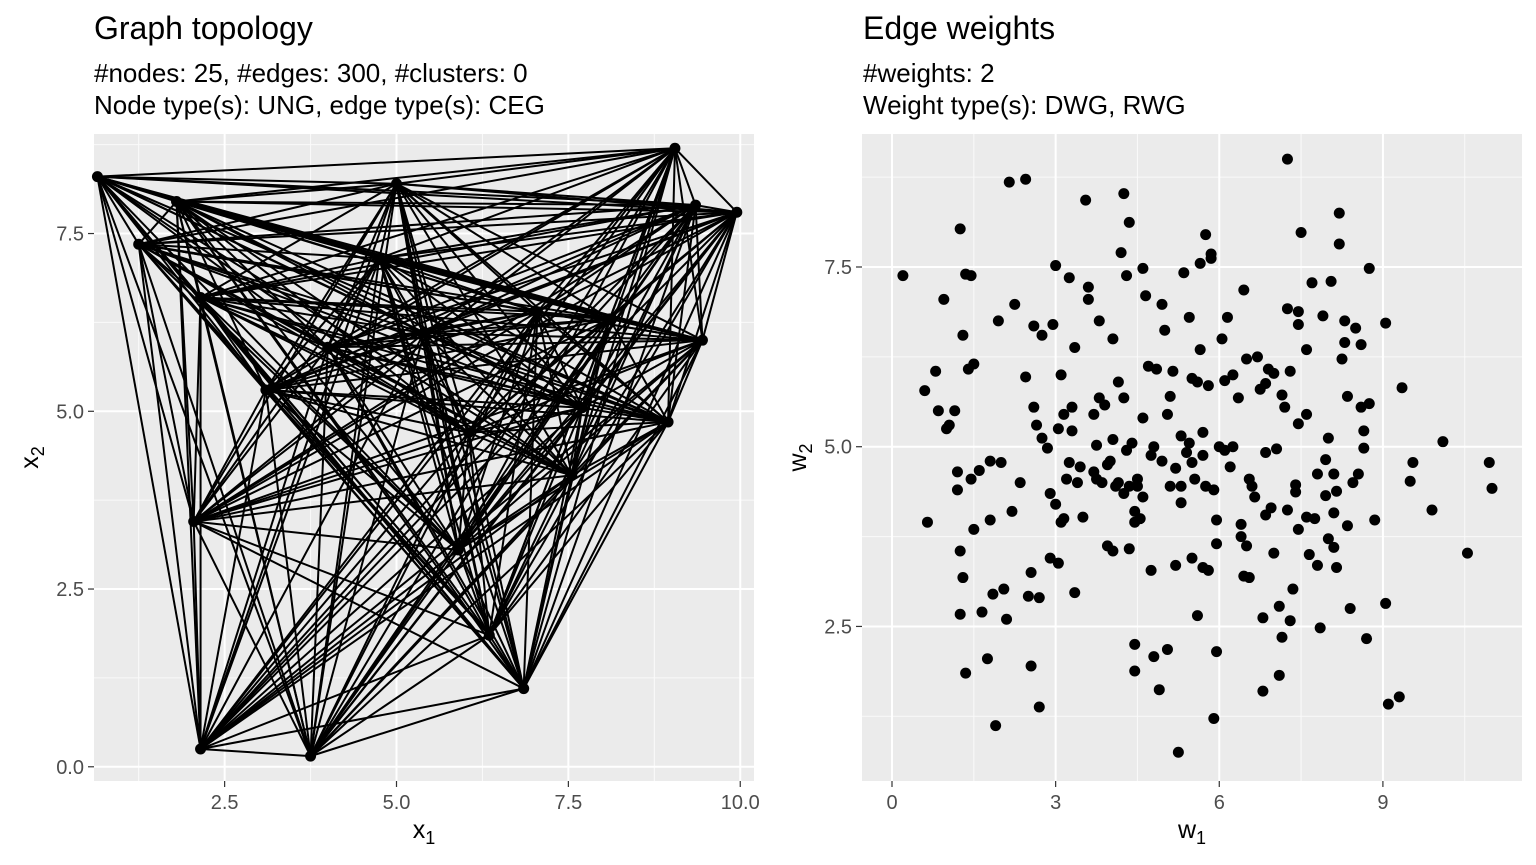 This screenshot has height=865, width=1536. What do you see at coordinates (70, 768) in the screenshot?
I see `y-tick-label: 0.0` at bounding box center [70, 768].